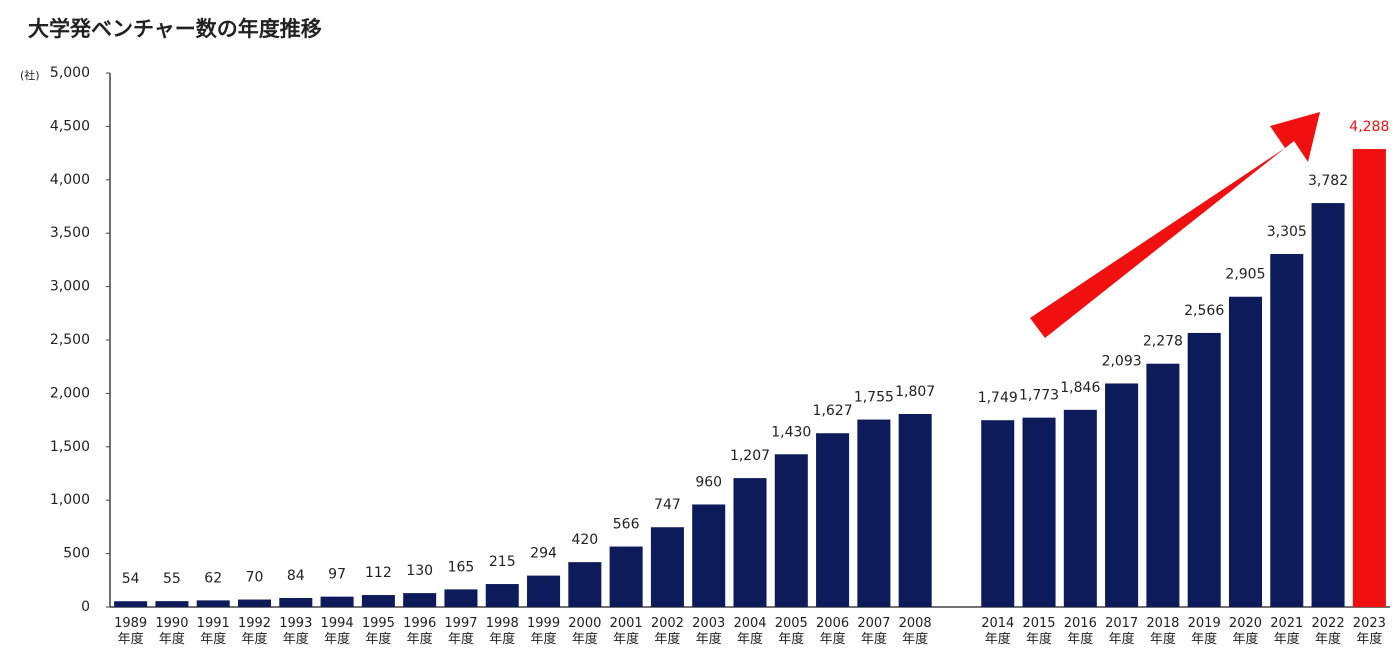 This screenshot has height=663, width=1400. Describe the element at coordinates (70, 233) in the screenshot. I see `y-tick-label: 3,500` at that location.